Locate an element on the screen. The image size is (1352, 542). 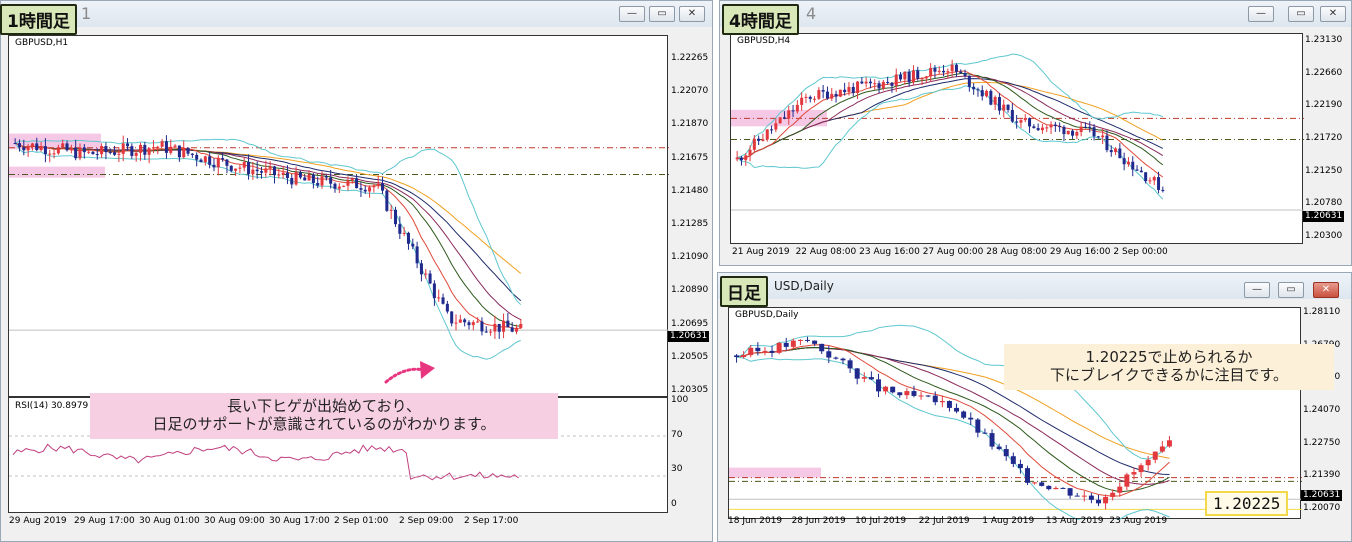
highlight-zone is located at coordinates (57, 172).